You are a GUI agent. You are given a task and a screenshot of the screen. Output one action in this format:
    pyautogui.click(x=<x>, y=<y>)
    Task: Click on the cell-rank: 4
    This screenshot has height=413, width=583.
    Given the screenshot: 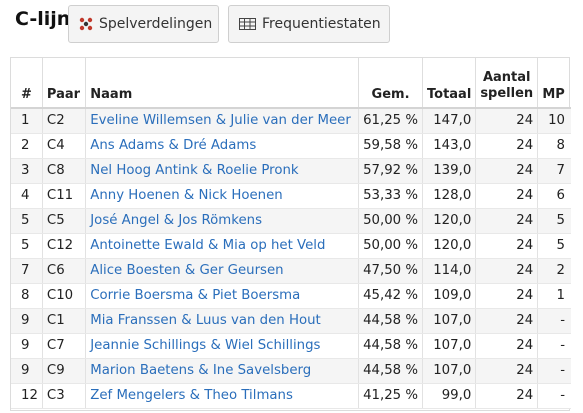 What is the action you would take?
    pyautogui.click(x=27, y=196)
    